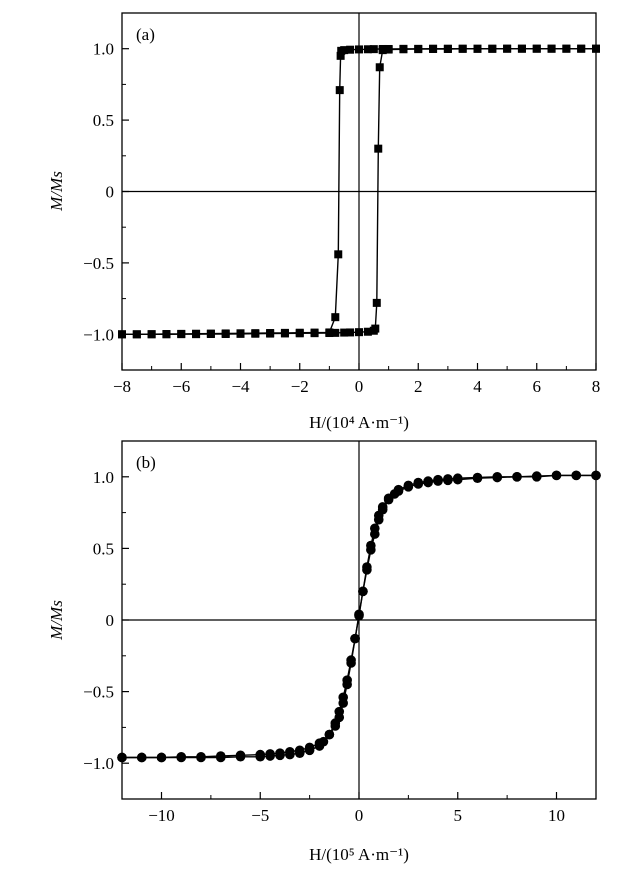 This screenshot has width=643, height=890. What do you see at coordinates (98, 334) in the screenshot?
I see `panel-a-y-tick-label: −1.0` at bounding box center [98, 334].